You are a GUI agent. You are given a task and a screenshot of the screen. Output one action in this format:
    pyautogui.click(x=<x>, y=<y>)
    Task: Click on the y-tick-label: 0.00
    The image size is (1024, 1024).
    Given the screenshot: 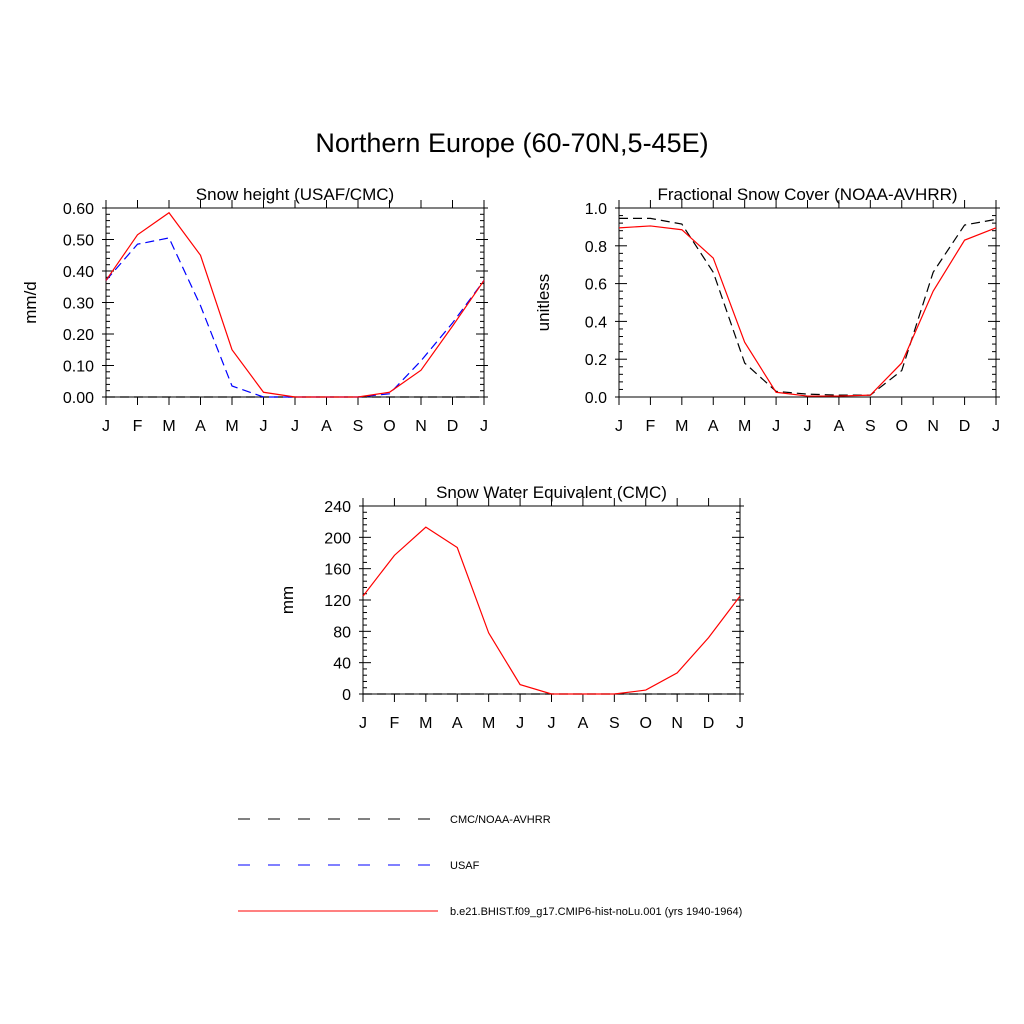 What is the action you would take?
    pyautogui.click(x=78, y=398)
    